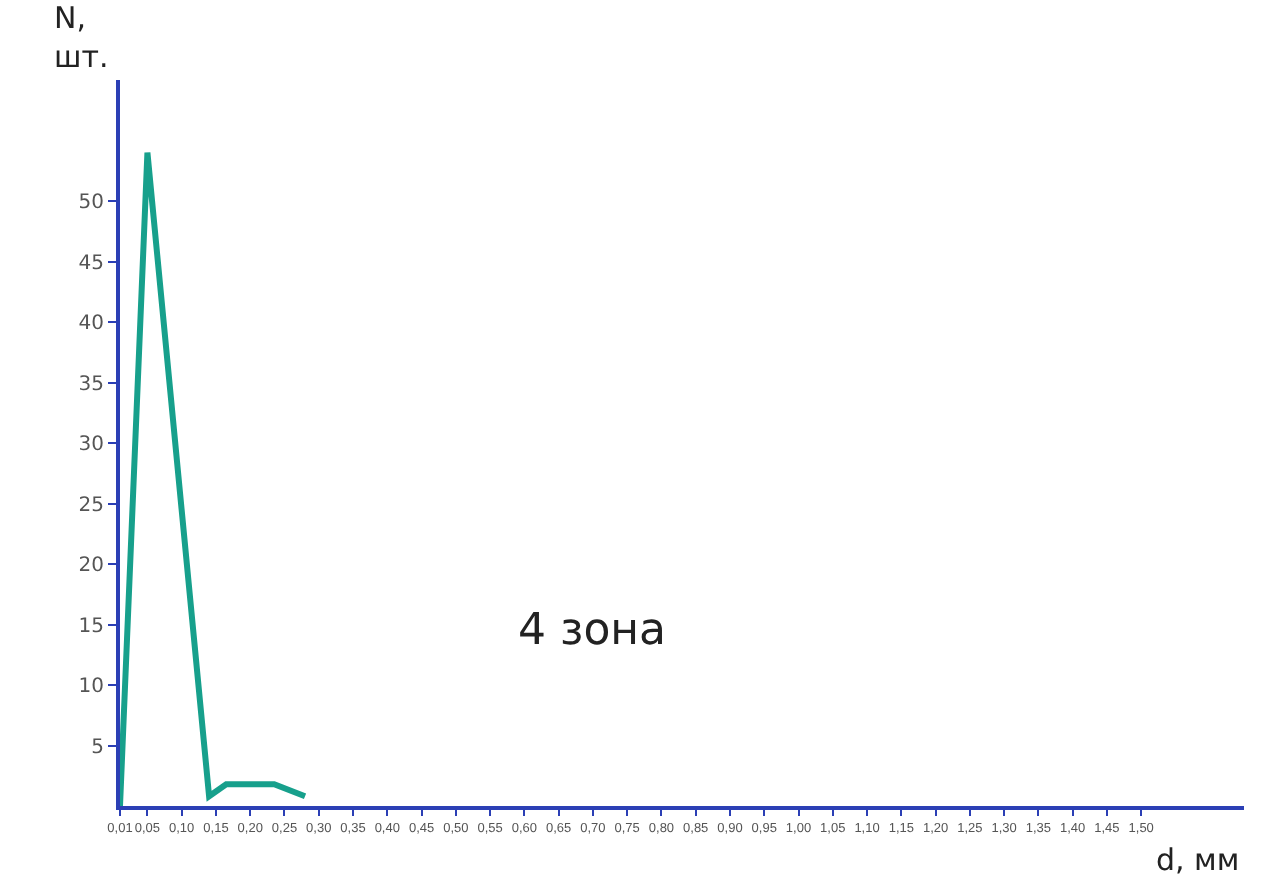 The height and width of the screenshot is (896, 1268). I want to click on y-tick-label: 15, so click(91, 626).